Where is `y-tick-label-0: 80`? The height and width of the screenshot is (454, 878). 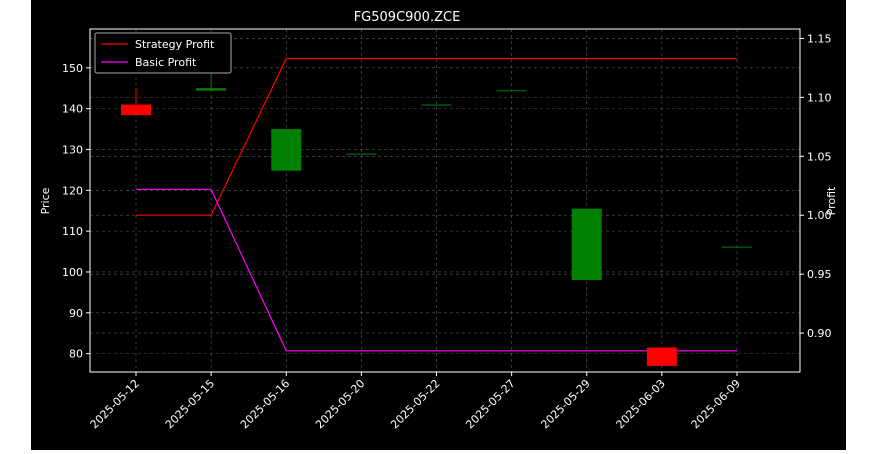 y-tick-label-0: 80 is located at coordinates (76, 354).